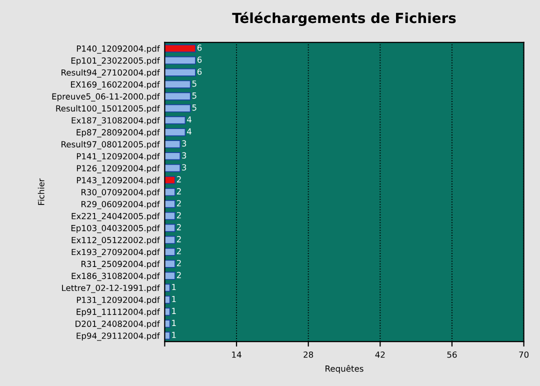  I want to click on y-tick-label: P126_12092004.pdf, so click(118, 169).